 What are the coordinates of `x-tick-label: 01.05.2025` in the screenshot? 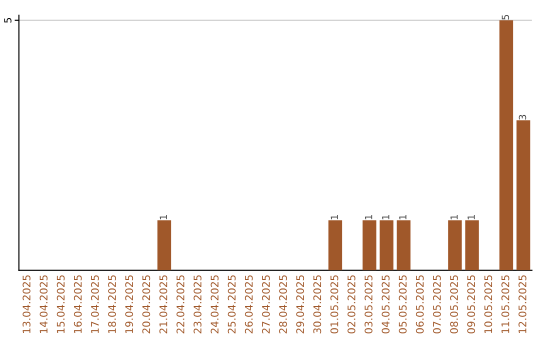 It's located at (334, 304).